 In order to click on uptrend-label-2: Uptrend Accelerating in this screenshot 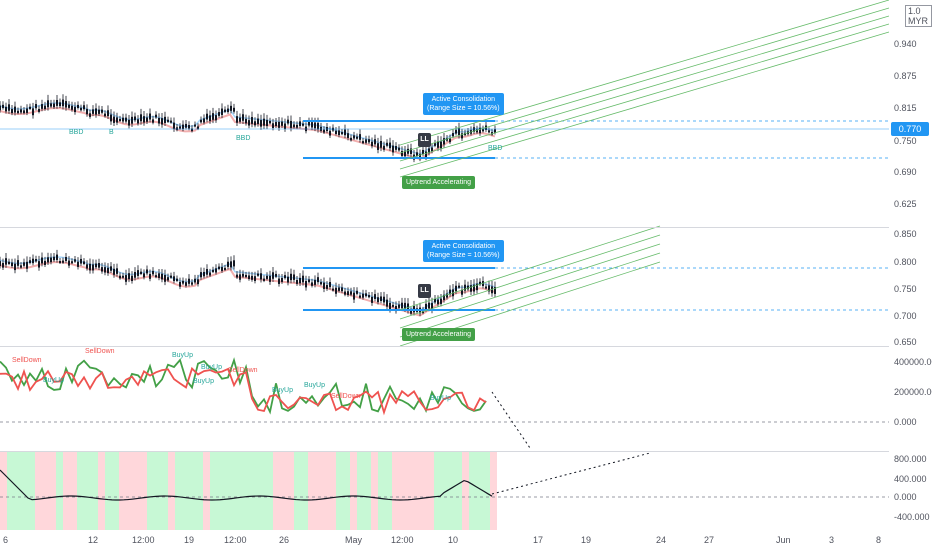, I will do `click(438, 334)`.